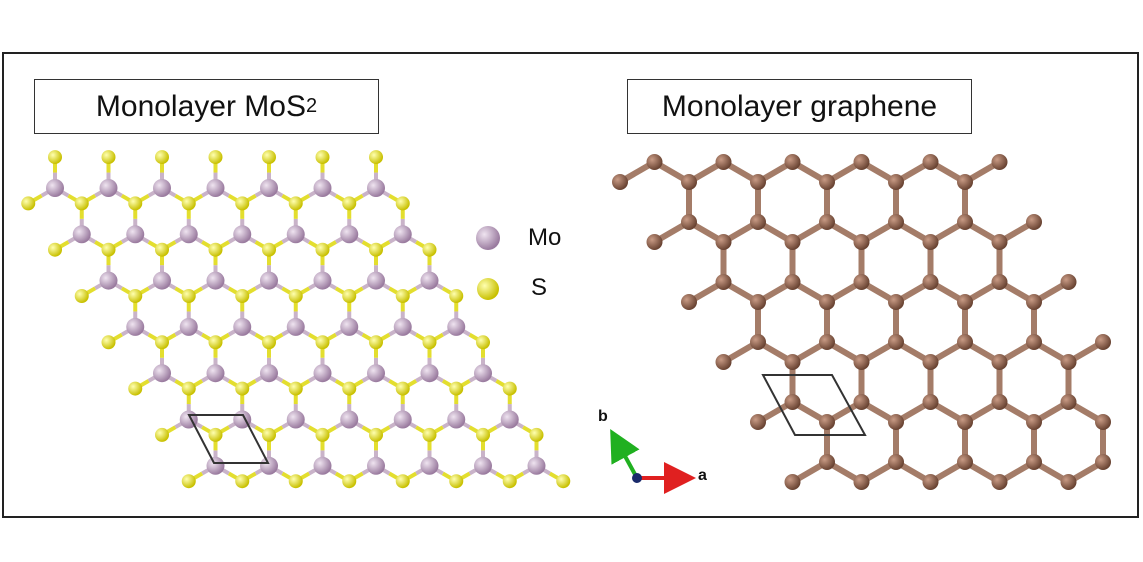 Image resolution: width=1143 pixels, height=562 pixels. Describe the element at coordinates (311, 106) in the screenshot. I see `mos2-title-subscript: 2` at that location.